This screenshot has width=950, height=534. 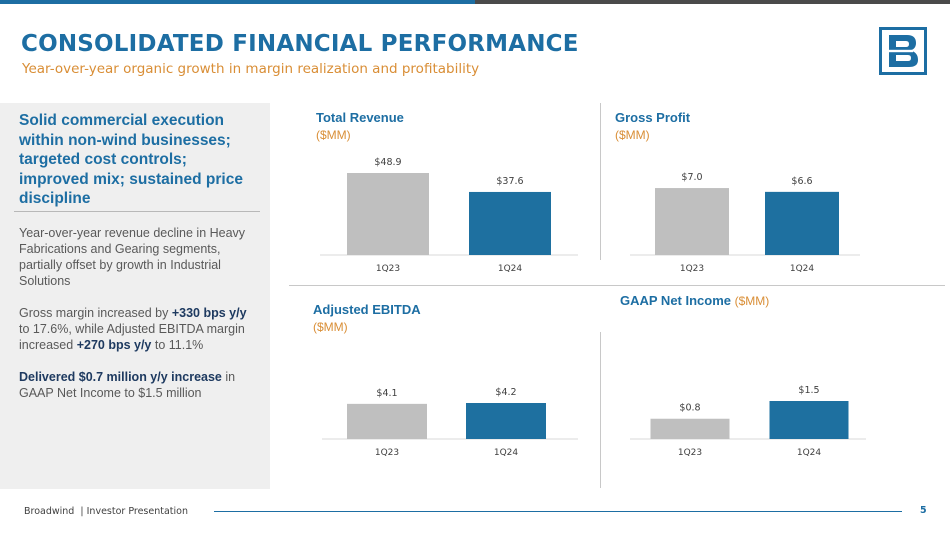 What do you see at coordinates (137, 211) in the screenshot?
I see `summary-divider` at bounding box center [137, 211].